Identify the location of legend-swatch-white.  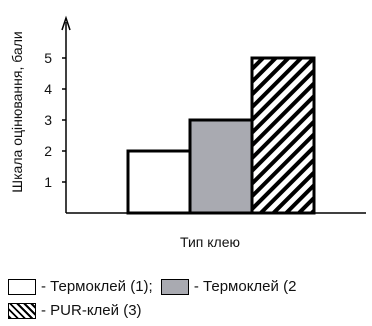
(22, 287).